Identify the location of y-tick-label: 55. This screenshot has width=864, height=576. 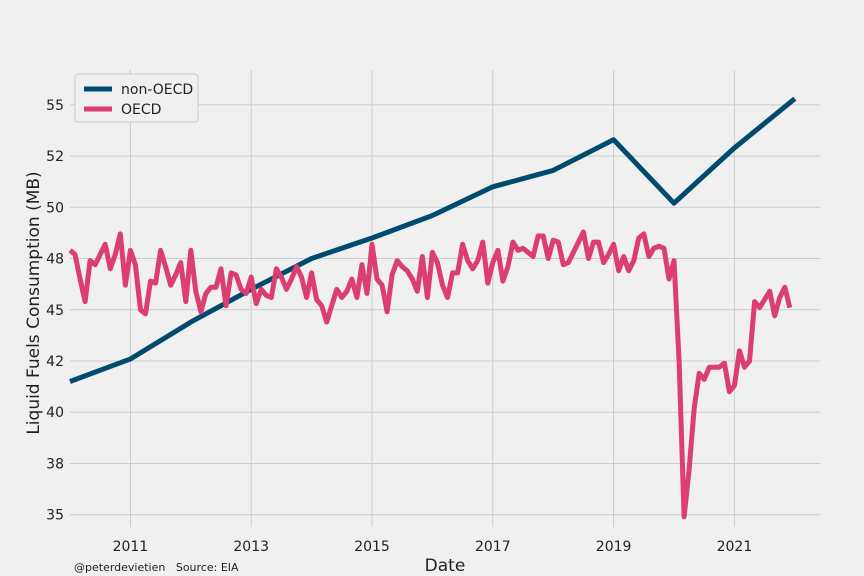
(55, 106).